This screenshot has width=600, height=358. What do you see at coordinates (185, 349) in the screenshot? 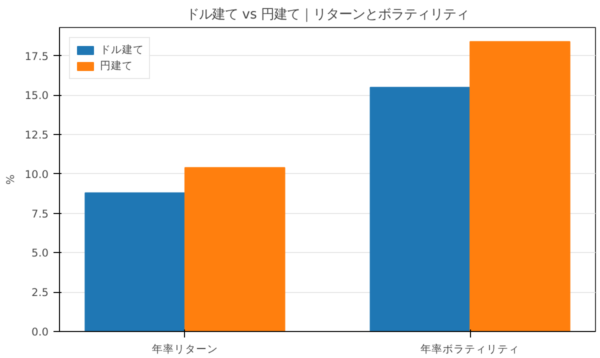
I see `x-tick-label: 年率リターン` at bounding box center [185, 349].